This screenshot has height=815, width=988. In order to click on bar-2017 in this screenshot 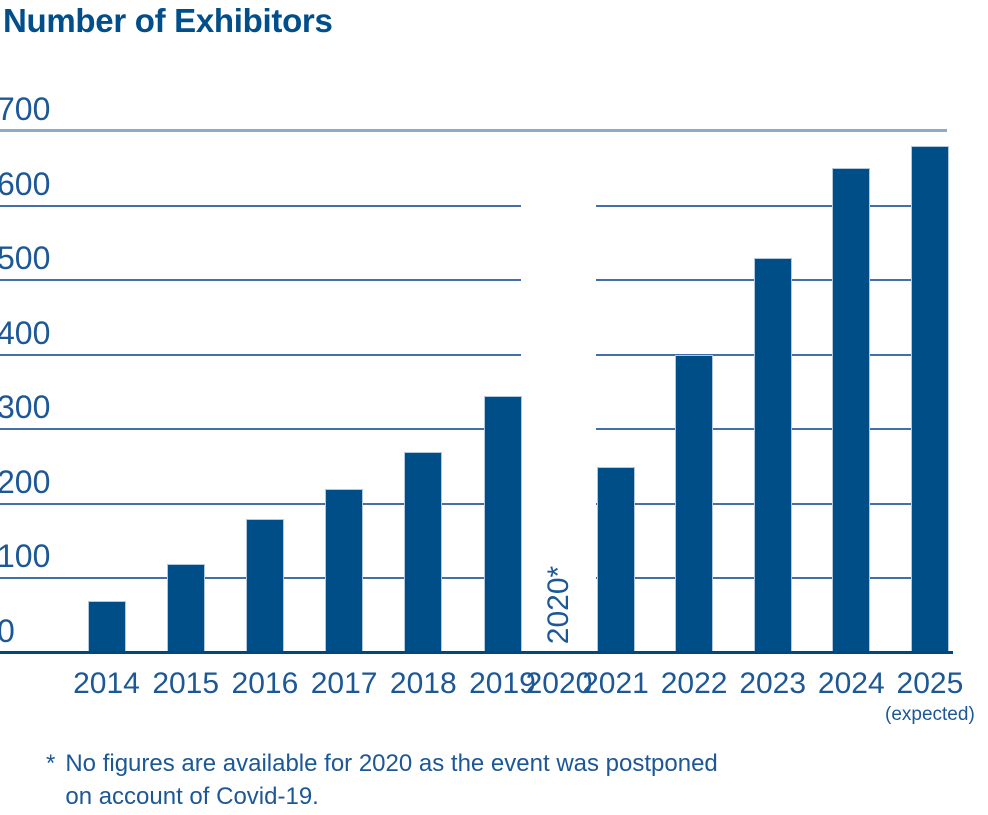, I will do `click(344, 570)`.